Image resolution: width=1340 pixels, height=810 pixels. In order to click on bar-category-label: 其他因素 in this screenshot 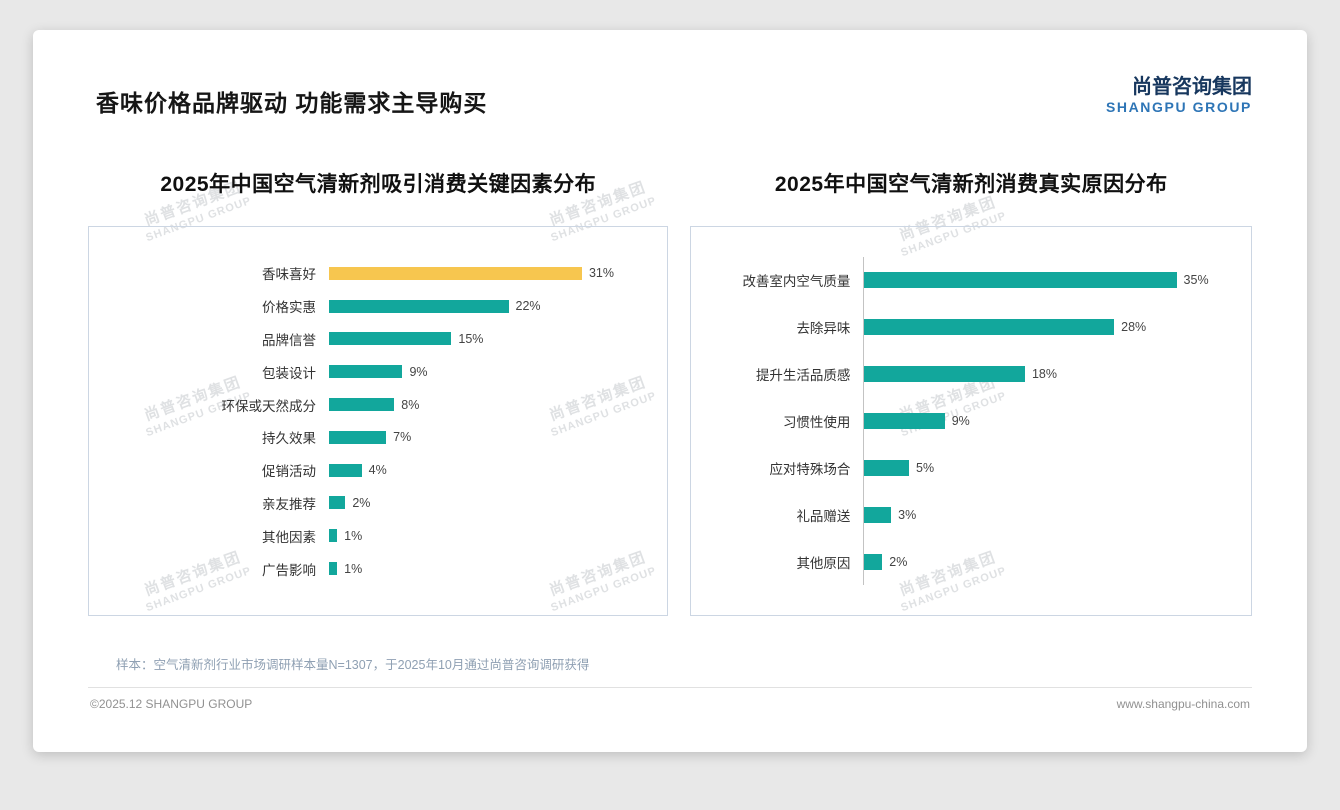, I will do `click(289, 537)`.